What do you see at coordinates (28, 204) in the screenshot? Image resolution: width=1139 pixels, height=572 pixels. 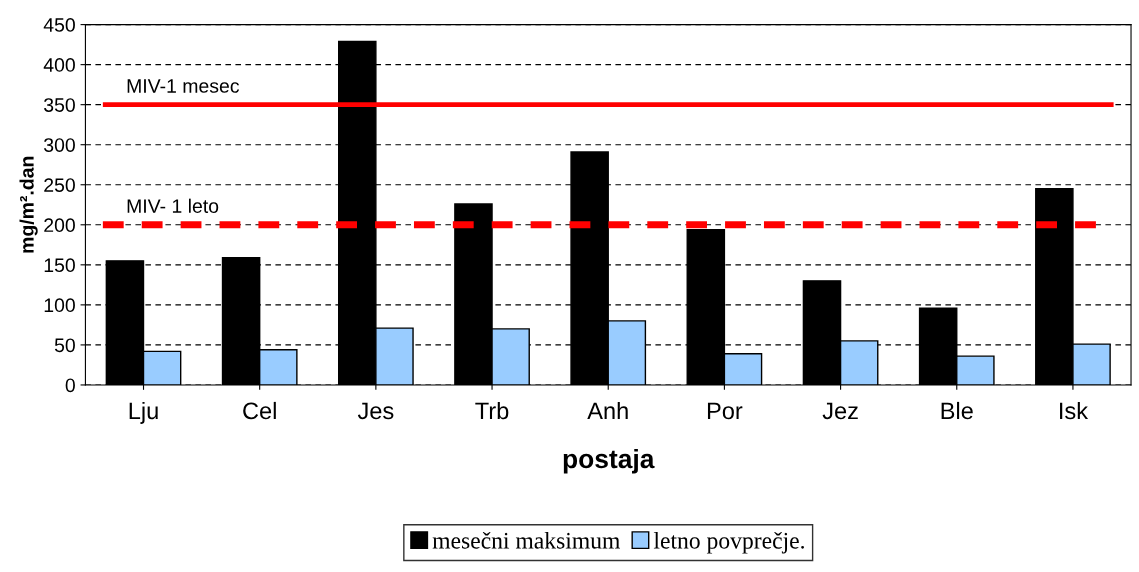 I see `y-axis-title: mg/m².dan` at bounding box center [28, 204].